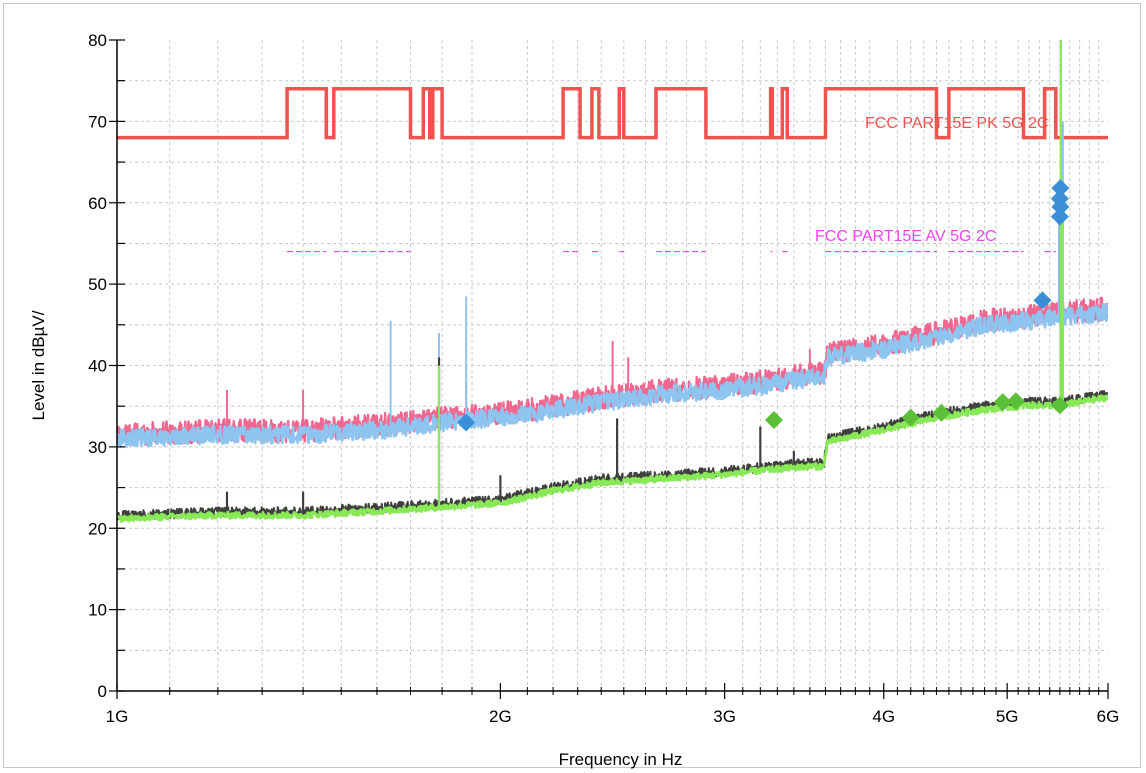 The width and height of the screenshot is (1146, 773). I want to click on y-axis-title: Level in dBµV/, so click(38, 365).